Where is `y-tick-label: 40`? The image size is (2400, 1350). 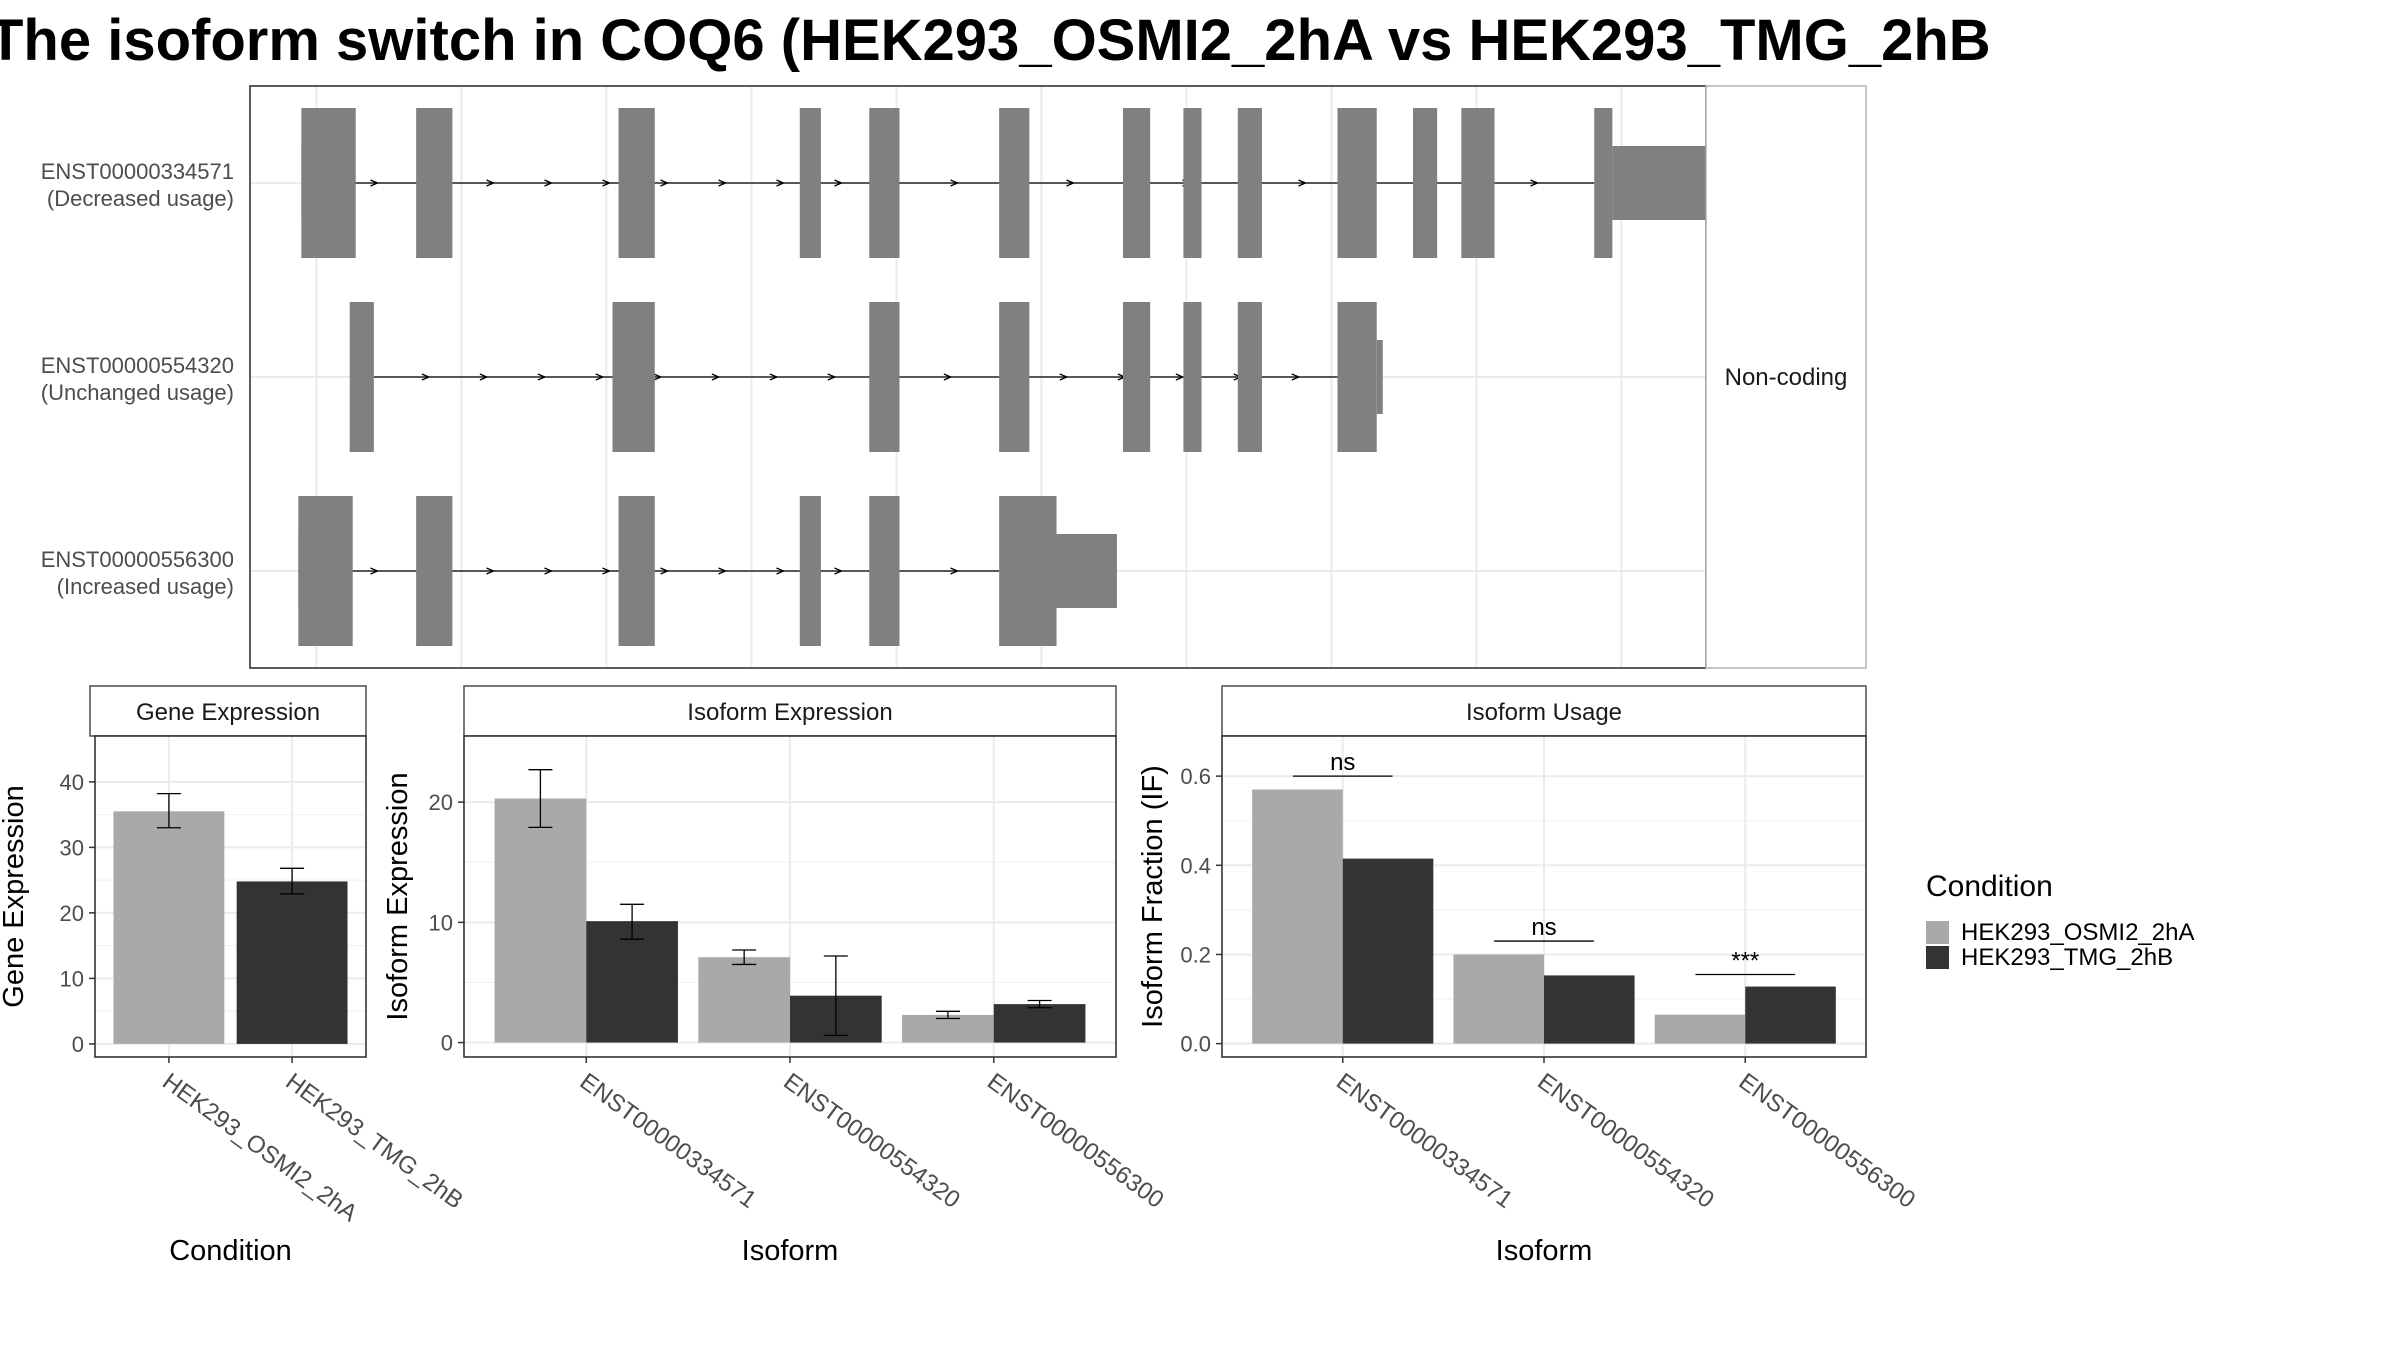
y-tick-label: 40 is located at coordinates (72, 782).